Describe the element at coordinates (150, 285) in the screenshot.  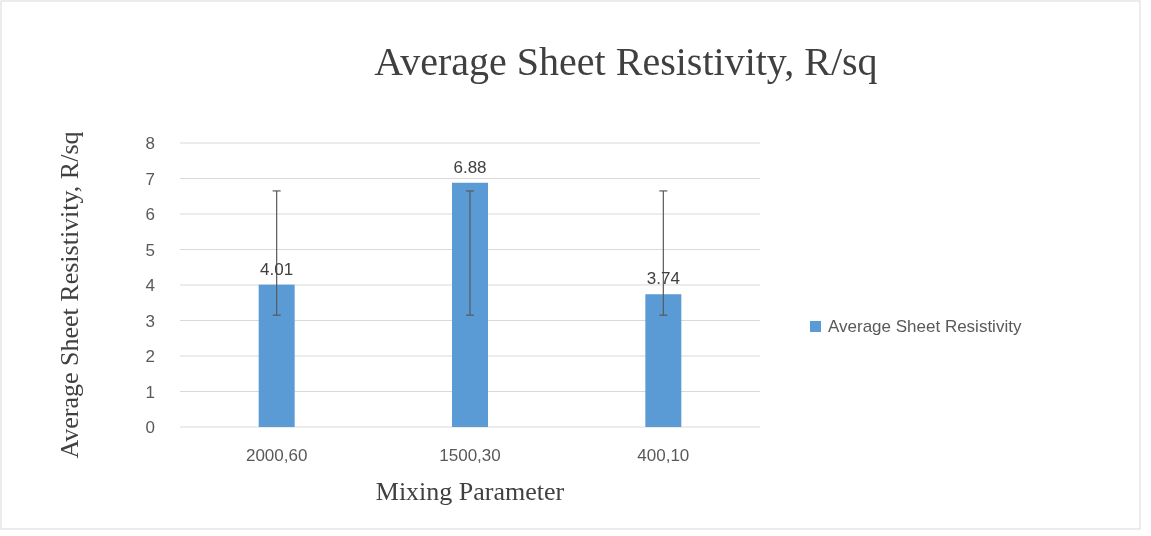
I see `y-tick-label: 4` at that location.